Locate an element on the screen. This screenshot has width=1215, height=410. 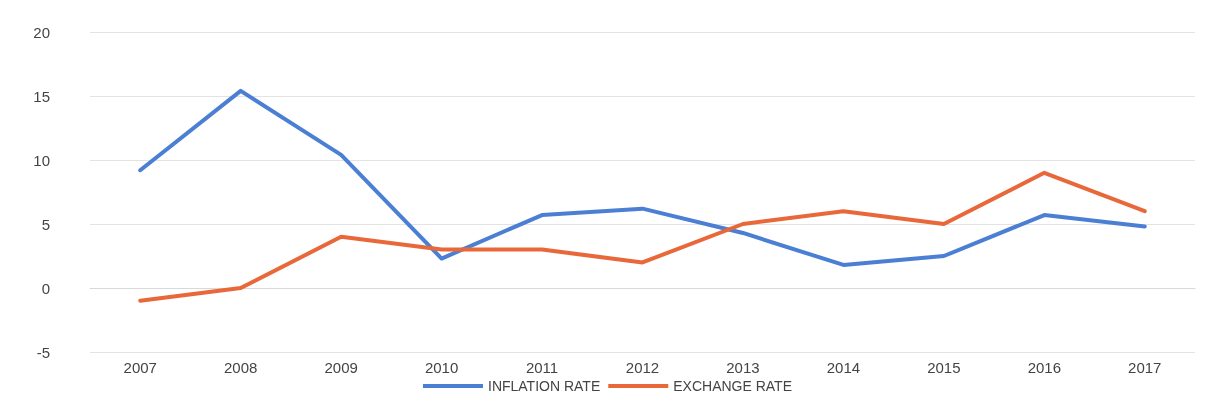
x-tick-label: 2015 is located at coordinates (944, 367).